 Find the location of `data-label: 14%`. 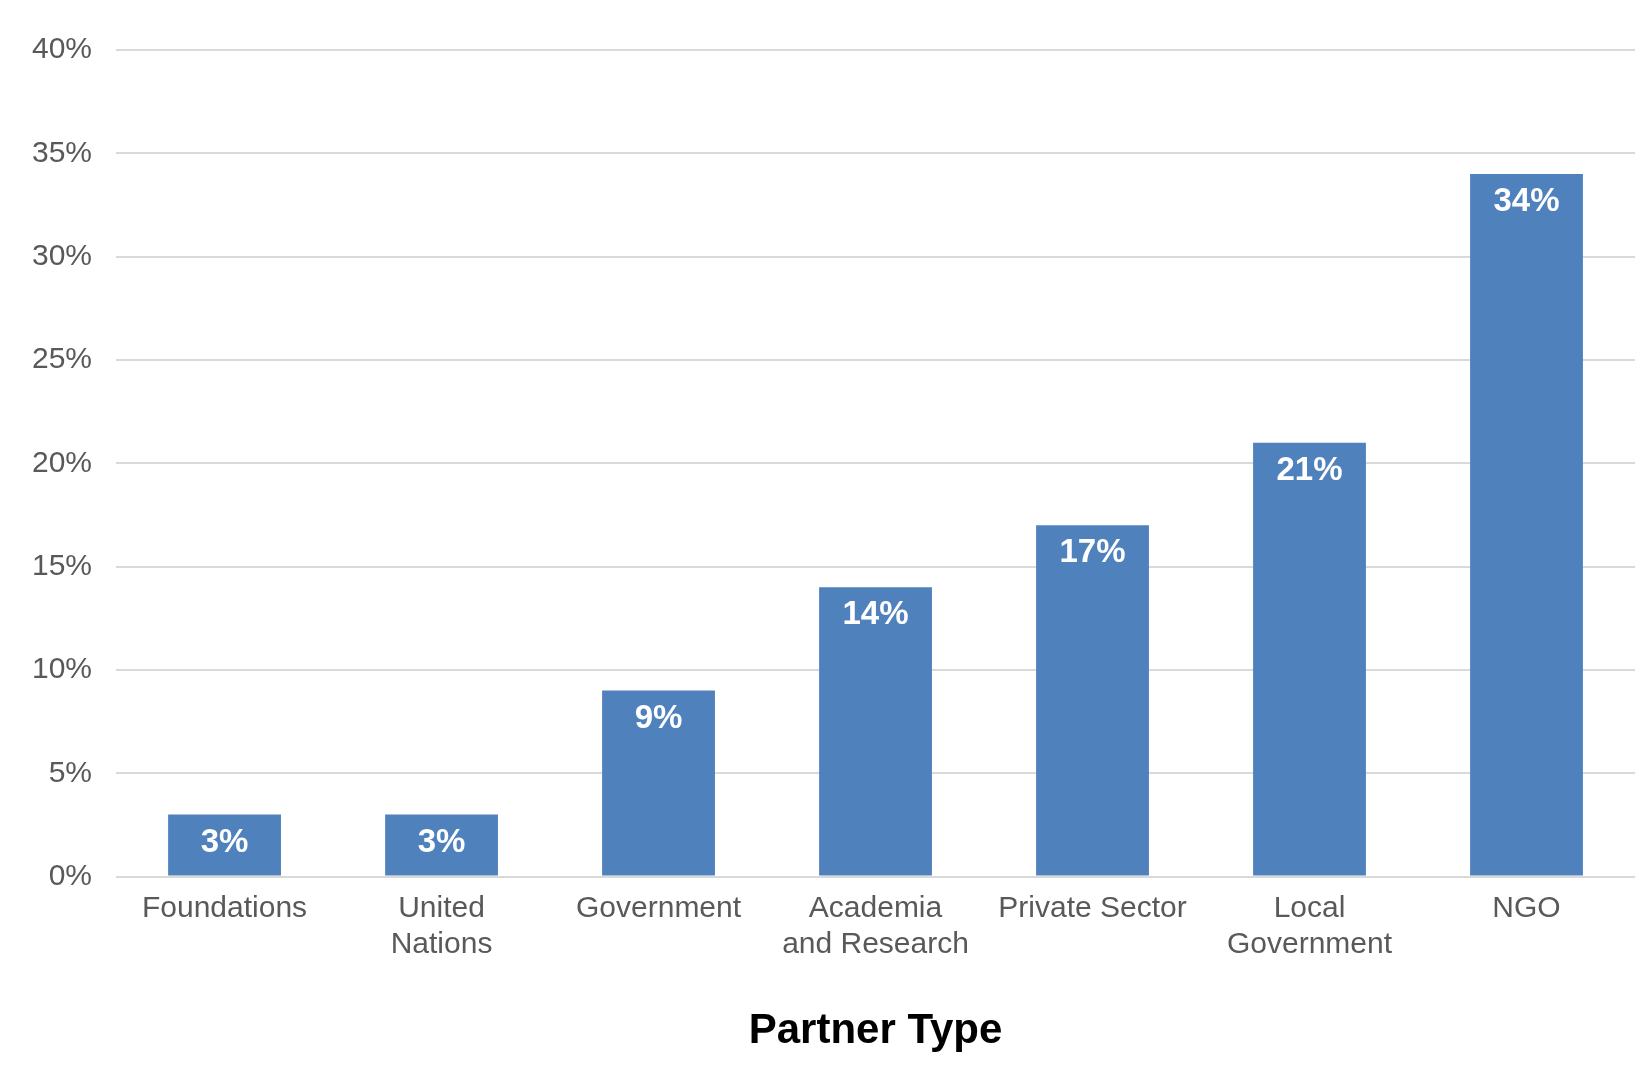

data-label: 14% is located at coordinates (875, 613).